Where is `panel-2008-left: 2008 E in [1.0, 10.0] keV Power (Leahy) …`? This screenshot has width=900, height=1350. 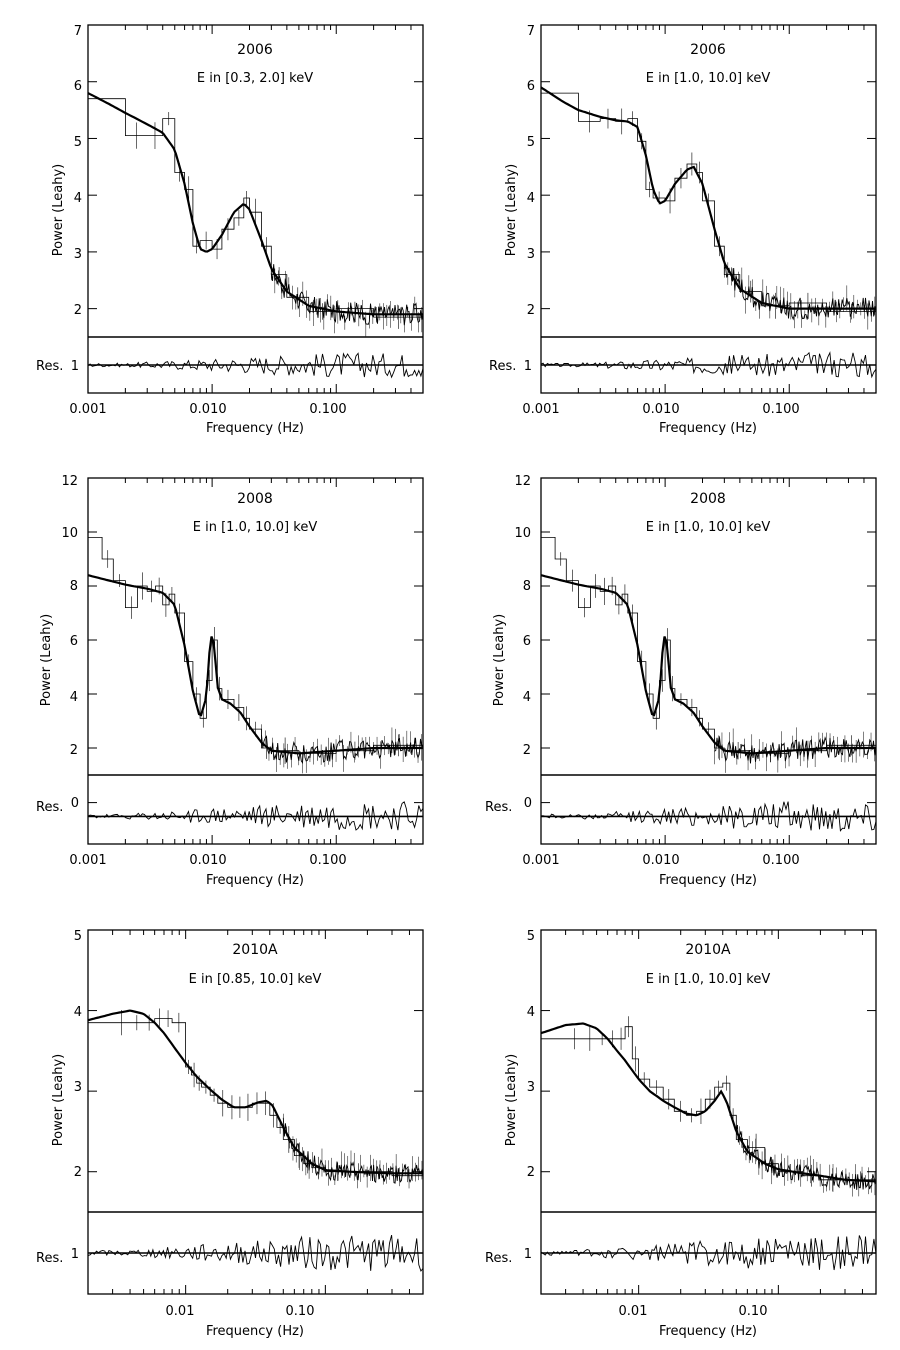 panel-2008-left: 2008 E in [1.0, 10.0] keV Power (Leahy) … is located at coordinates (230, 681).